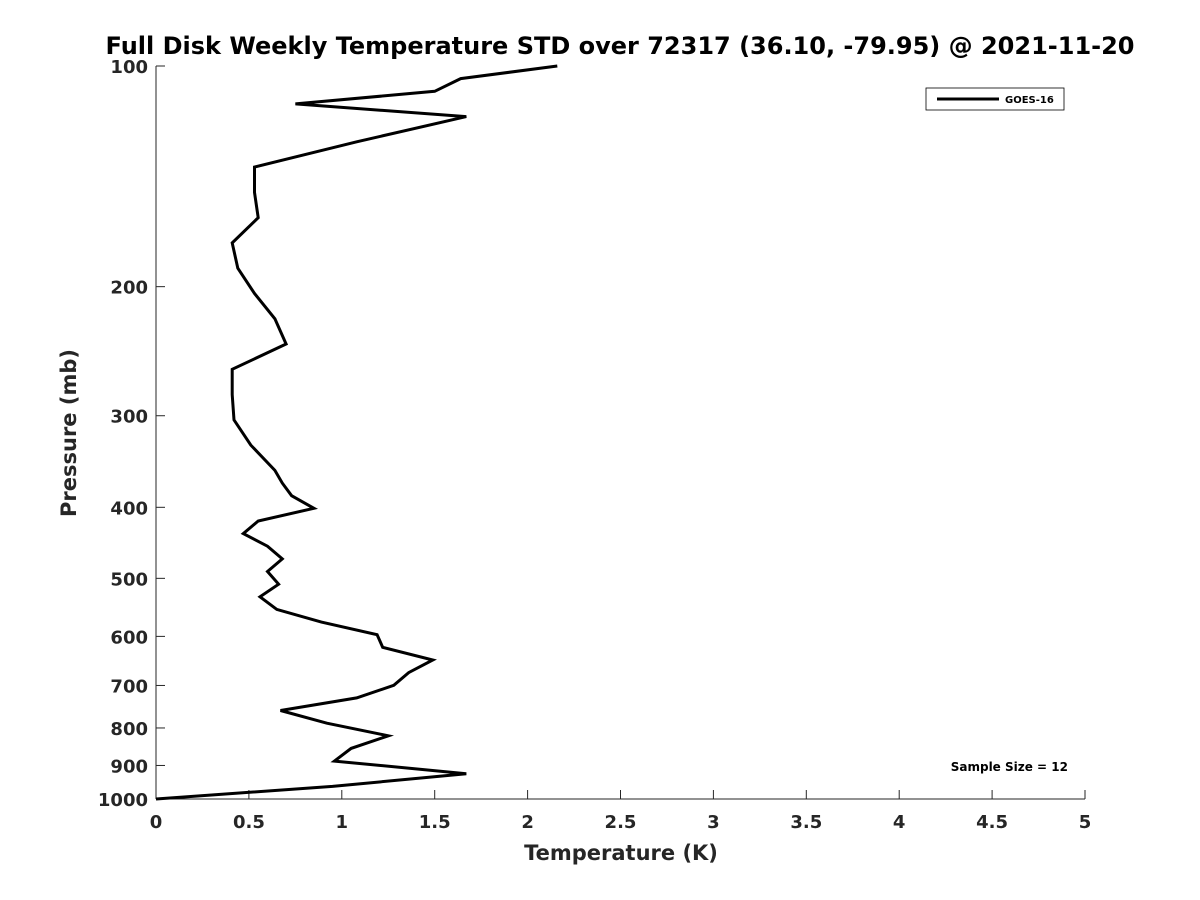 This screenshot has width=1200, height=900. What do you see at coordinates (129, 508) in the screenshot?
I see `y-tick-label: 400` at bounding box center [129, 508].